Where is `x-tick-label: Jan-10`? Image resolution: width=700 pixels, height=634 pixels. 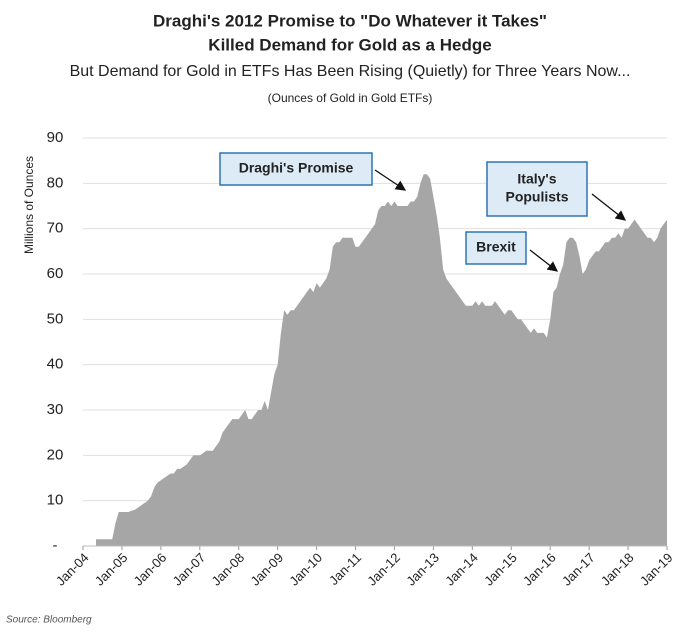 x-tick-label: Jan-10 is located at coordinates (305, 569).